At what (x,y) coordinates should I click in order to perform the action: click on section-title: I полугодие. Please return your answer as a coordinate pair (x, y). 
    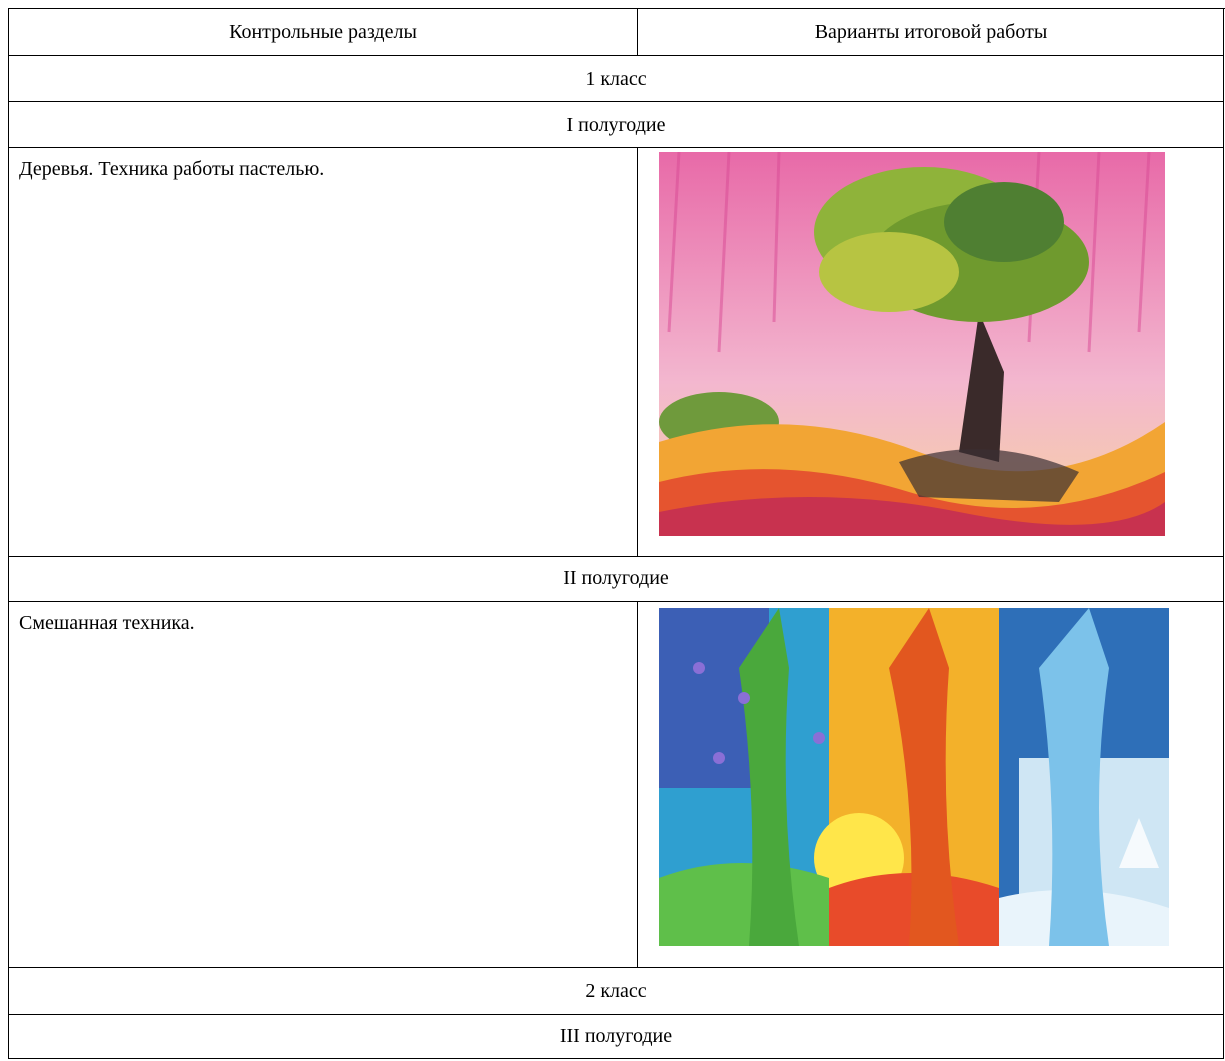
    Looking at the image, I should click on (616, 125).